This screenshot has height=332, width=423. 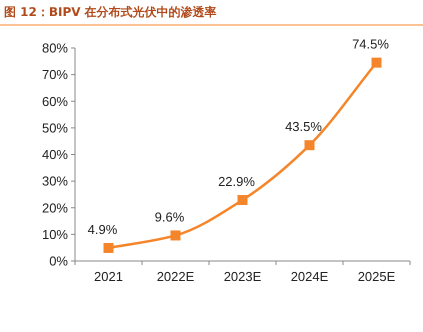 What do you see at coordinates (169, 216) in the screenshot?
I see `data-label: 9.6%` at bounding box center [169, 216].